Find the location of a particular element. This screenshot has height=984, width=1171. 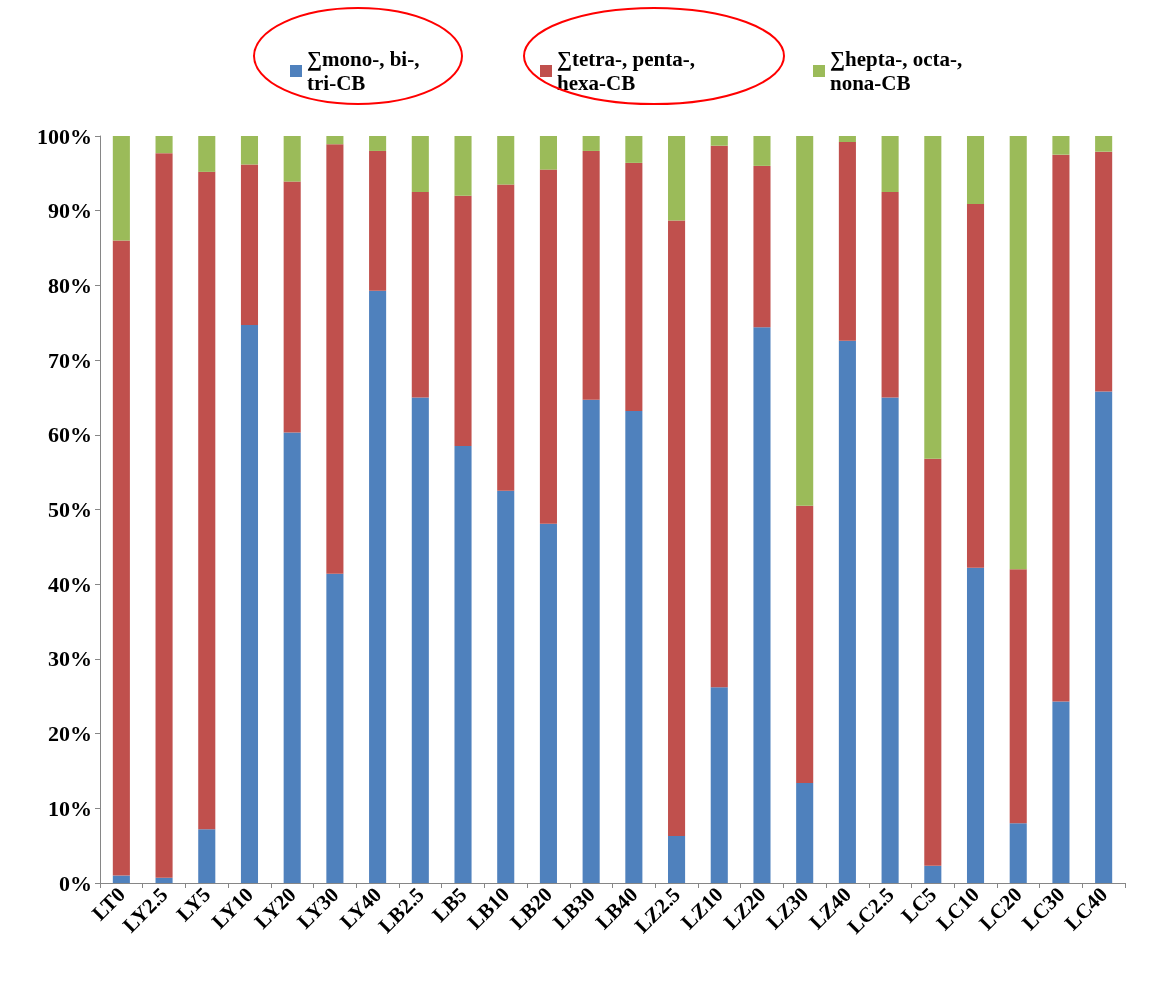

legend-label: ∑mono-, bi-, tri-CB is located at coordinates (366, 71).